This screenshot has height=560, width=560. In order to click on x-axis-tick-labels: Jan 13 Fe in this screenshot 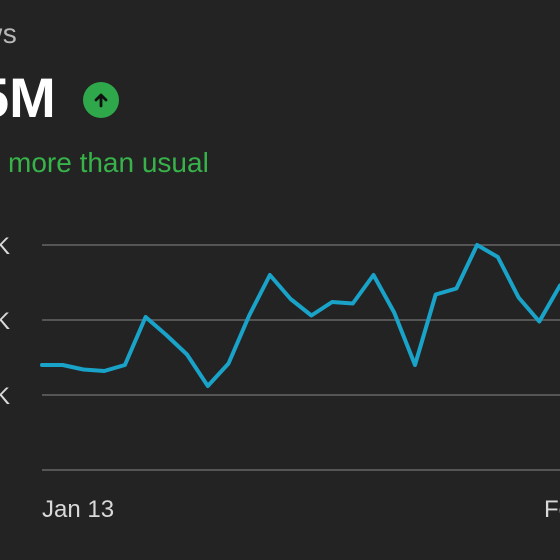, I will do `click(301, 509)`.